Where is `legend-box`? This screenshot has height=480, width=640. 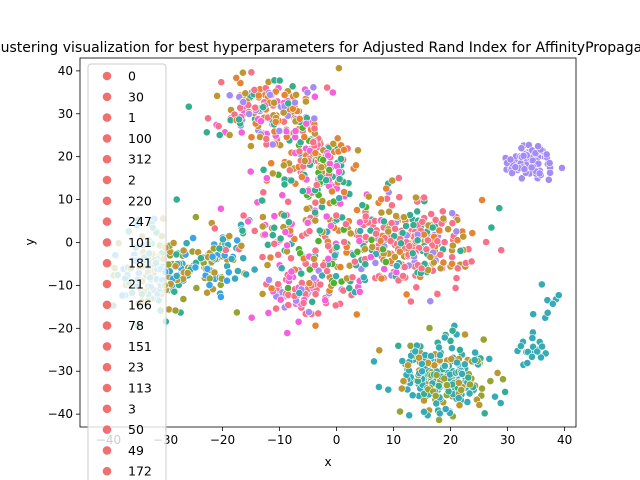
legend-box is located at coordinates (127, 271).